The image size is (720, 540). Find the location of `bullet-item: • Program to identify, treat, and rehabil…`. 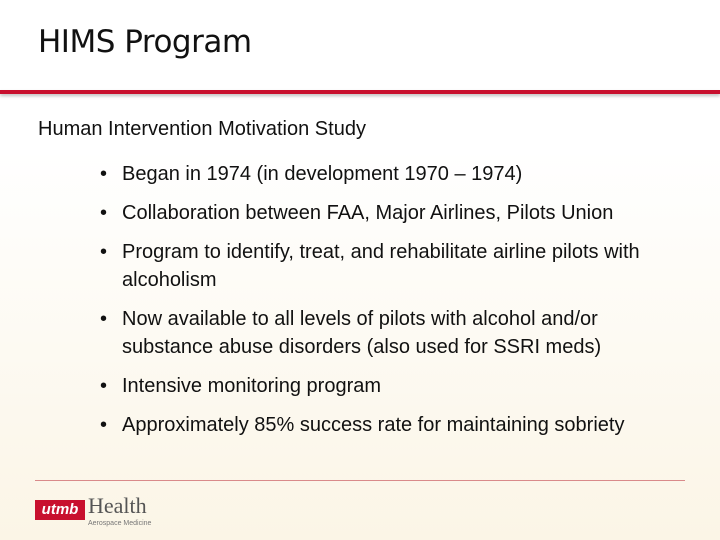

bullet-item: • Program to identify, treat, and rehabil… is located at coordinates (395, 266).